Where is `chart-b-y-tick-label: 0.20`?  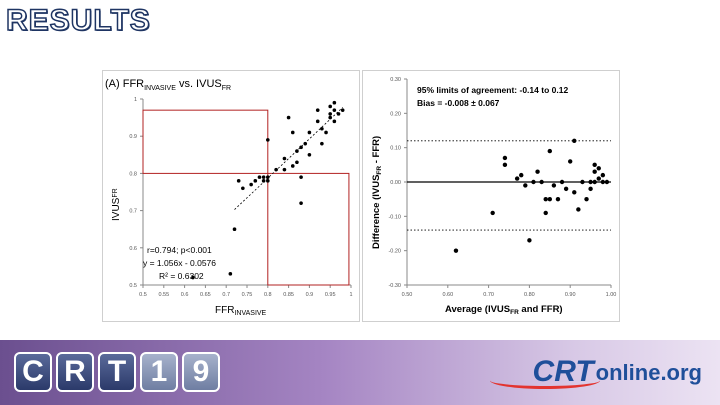 chart-b-y-tick-label: 0.20 is located at coordinates (395, 114).